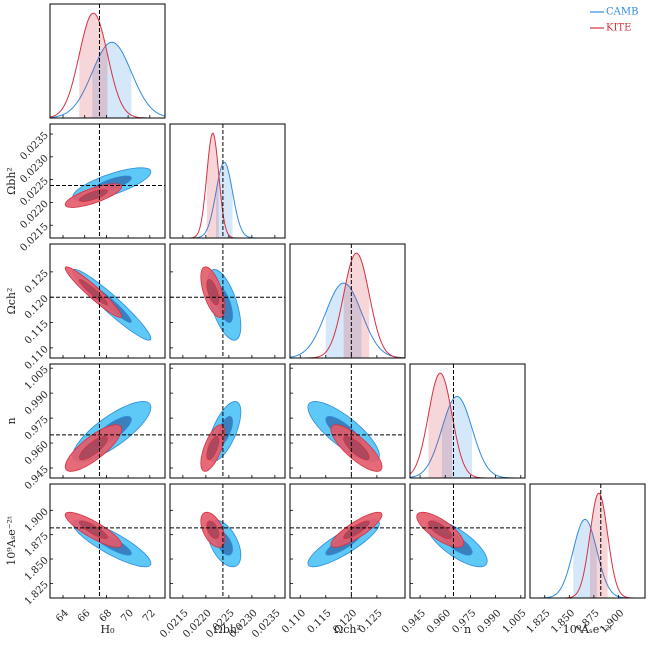 This screenshot has height=649, width=649. What do you see at coordinates (588, 629) in the screenshot?
I see `x-axis-label: 10⁹Aₛe⁻²ᵗ` at bounding box center [588, 629].